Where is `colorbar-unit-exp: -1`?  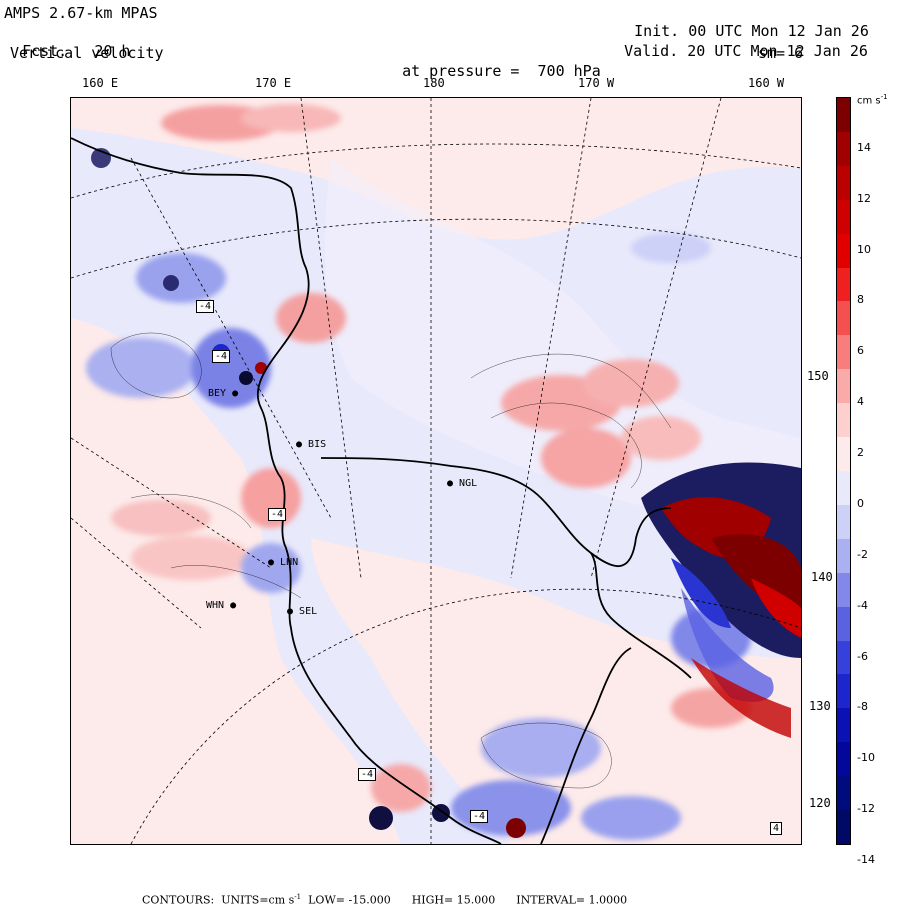
colorbar-unit-exp: -1 is located at coordinates (884, 97).